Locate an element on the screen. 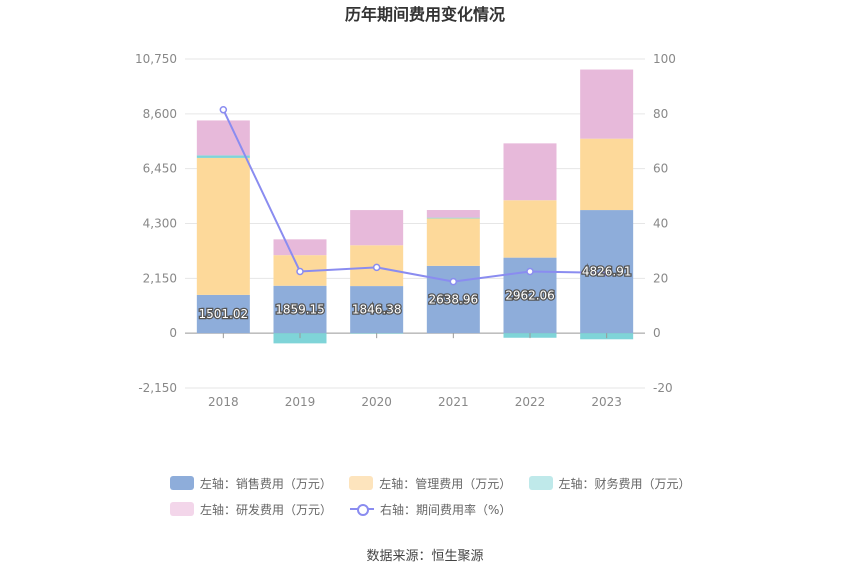 The height and width of the screenshot is (575, 850). legend-label-admin: 左轴：管理费用（万元） is located at coordinates (445, 483).